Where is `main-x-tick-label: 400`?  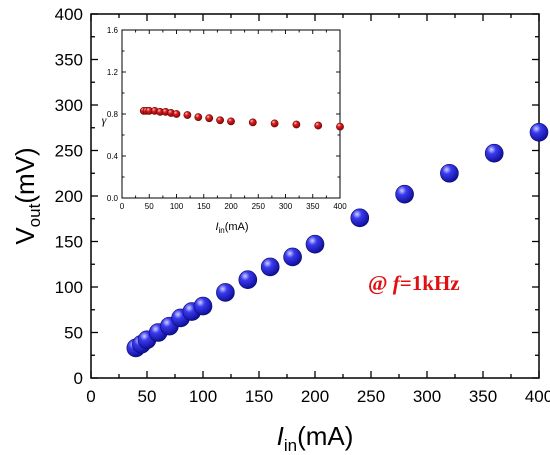 main-x-tick-label: 400 is located at coordinates (537, 396).